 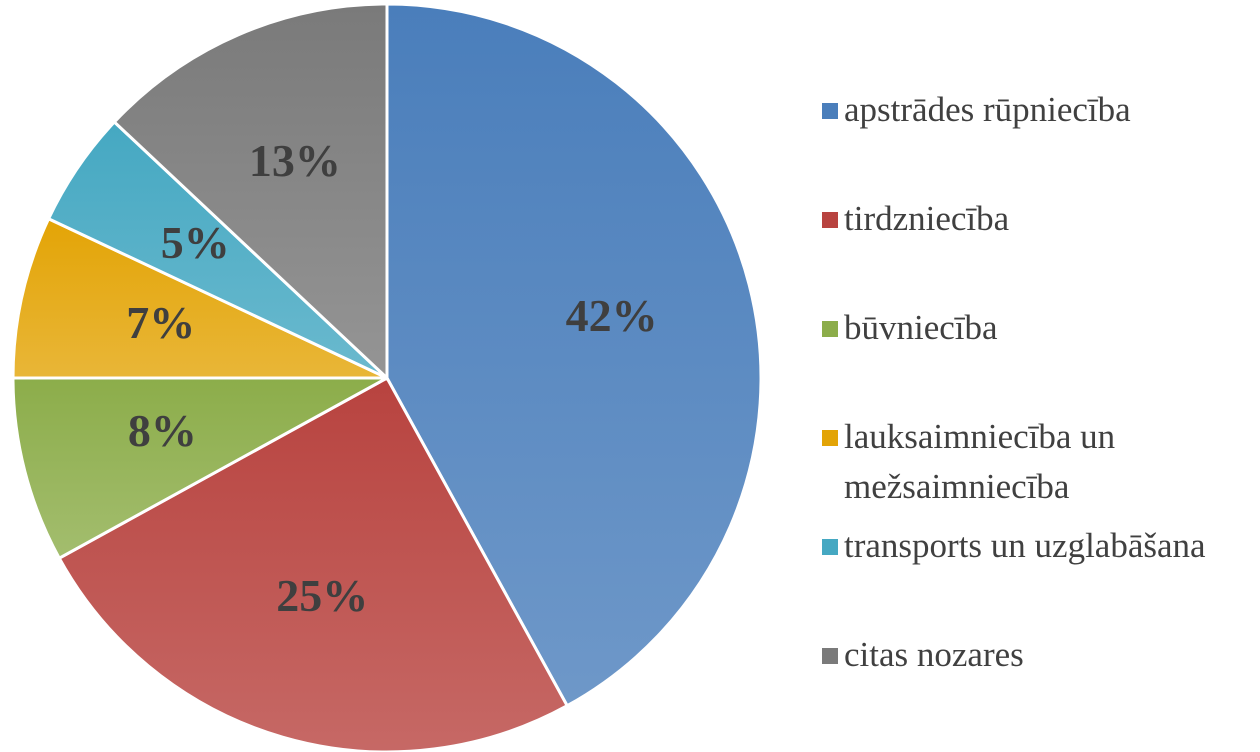 I want to click on legend-item: citas nozares, so click(x=1037, y=684).